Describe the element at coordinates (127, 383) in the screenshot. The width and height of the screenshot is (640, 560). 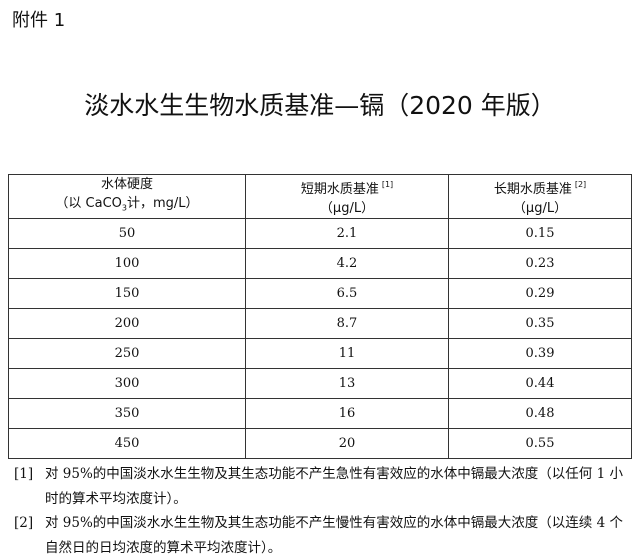
I see `cell-hardness: 300` at that location.